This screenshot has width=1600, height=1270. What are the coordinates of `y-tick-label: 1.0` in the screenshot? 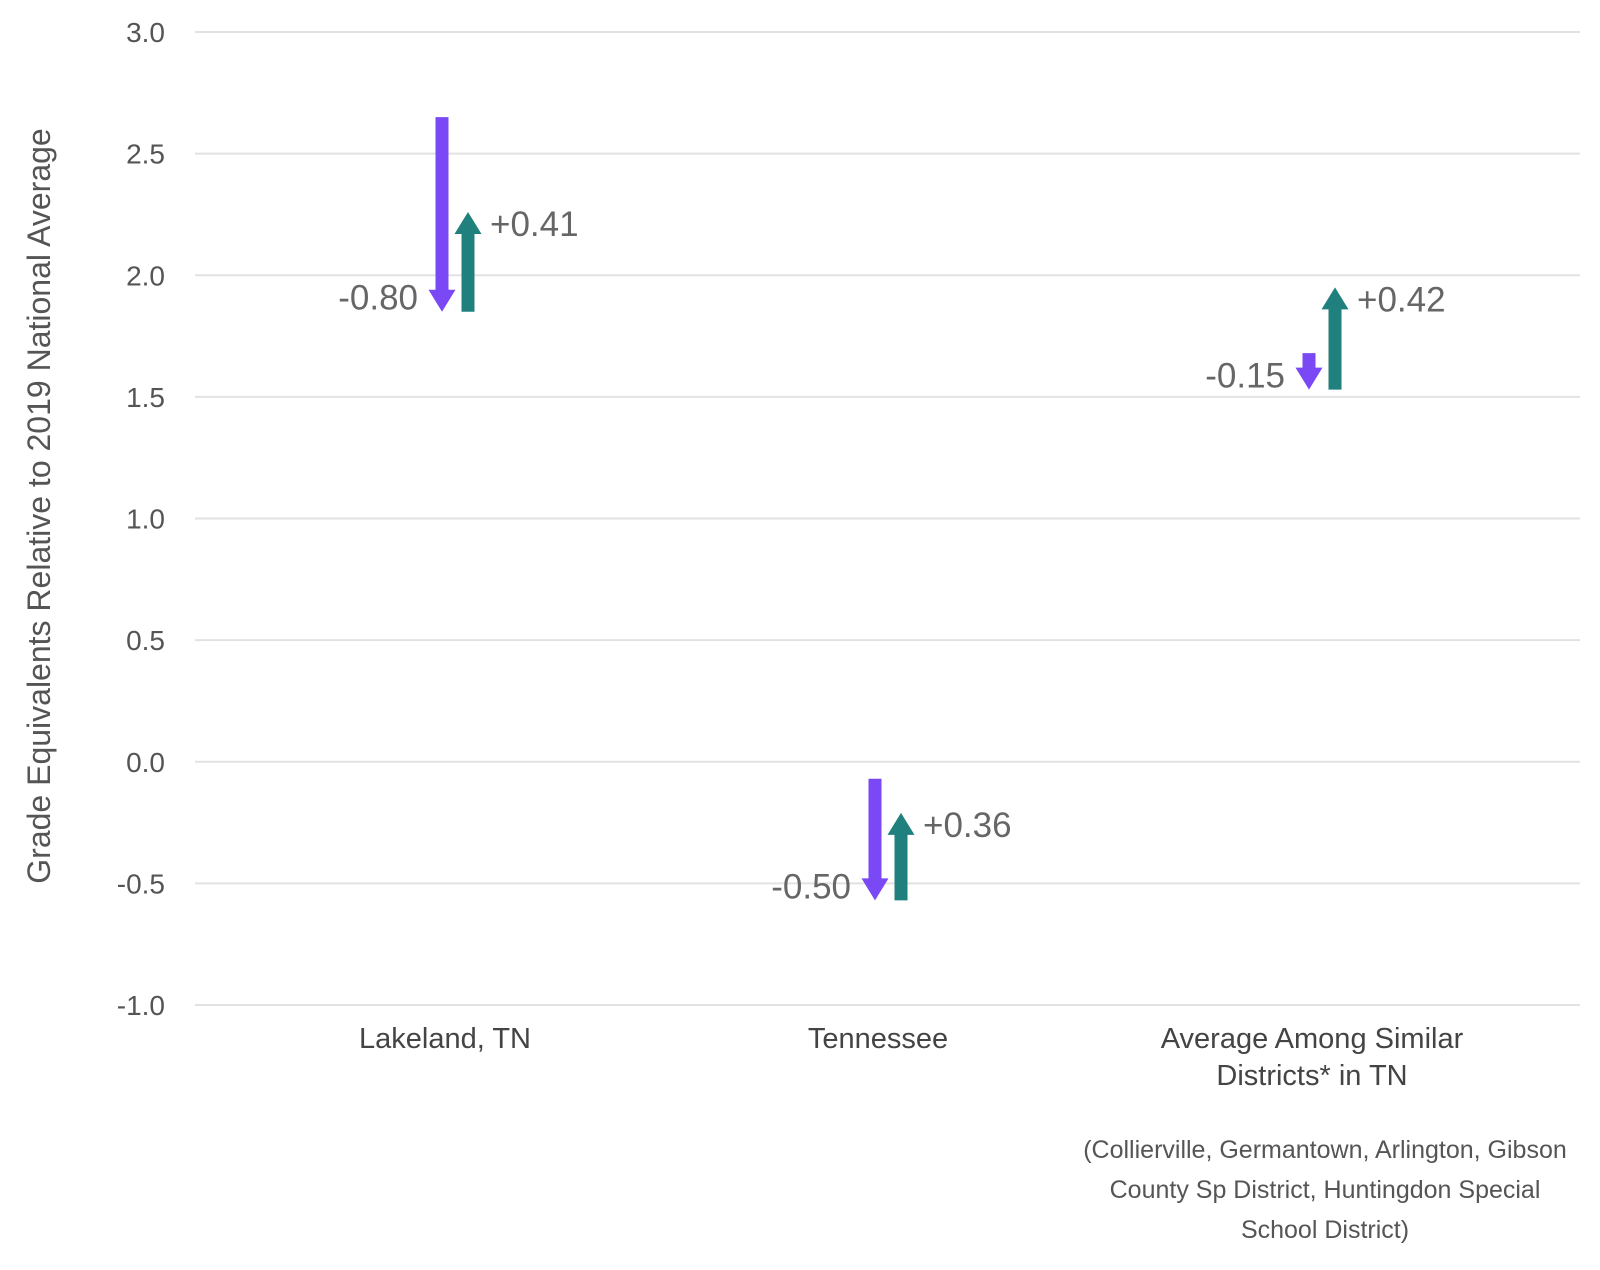 It's located at (145, 519).